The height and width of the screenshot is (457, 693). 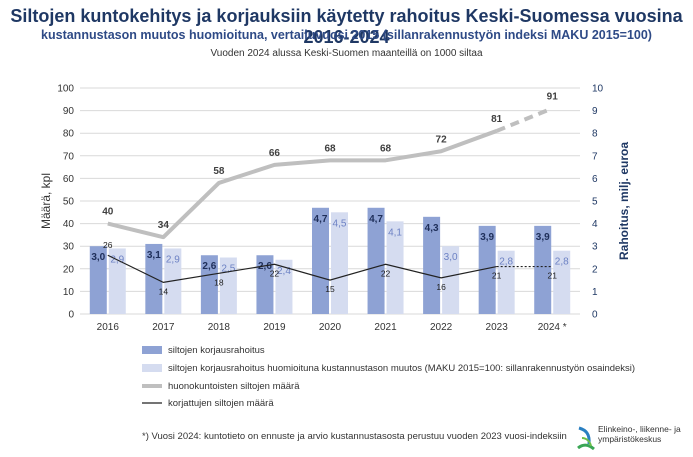 What do you see at coordinates (216, 350) in the screenshot?
I see `legend-label: siltojen korjausrahoitus` at bounding box center [216, 350].